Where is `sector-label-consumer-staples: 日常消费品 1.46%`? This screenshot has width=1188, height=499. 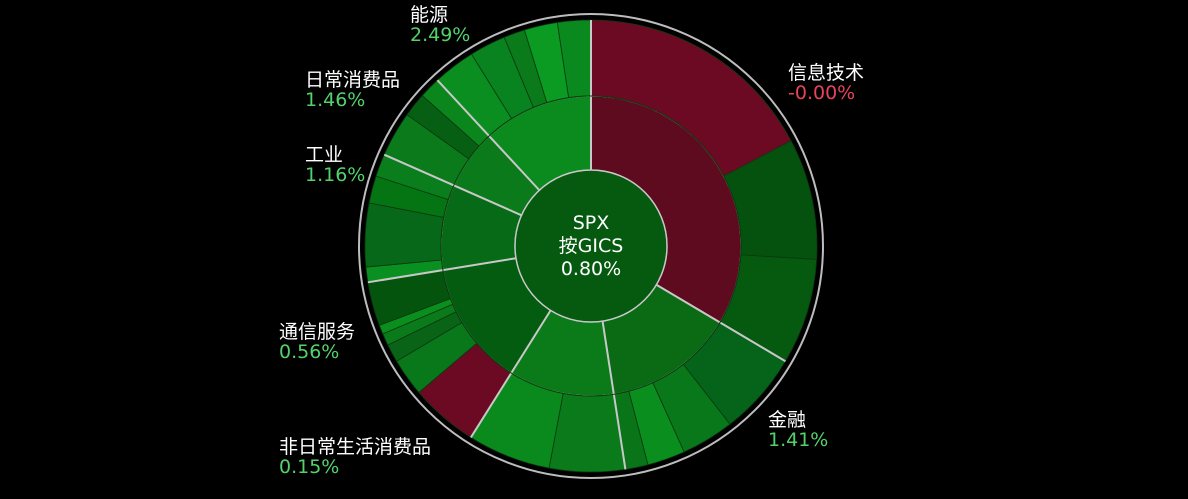 sector-label-consumer-staples: 日常消费品 1.46% is located at coordinates (353, 90).